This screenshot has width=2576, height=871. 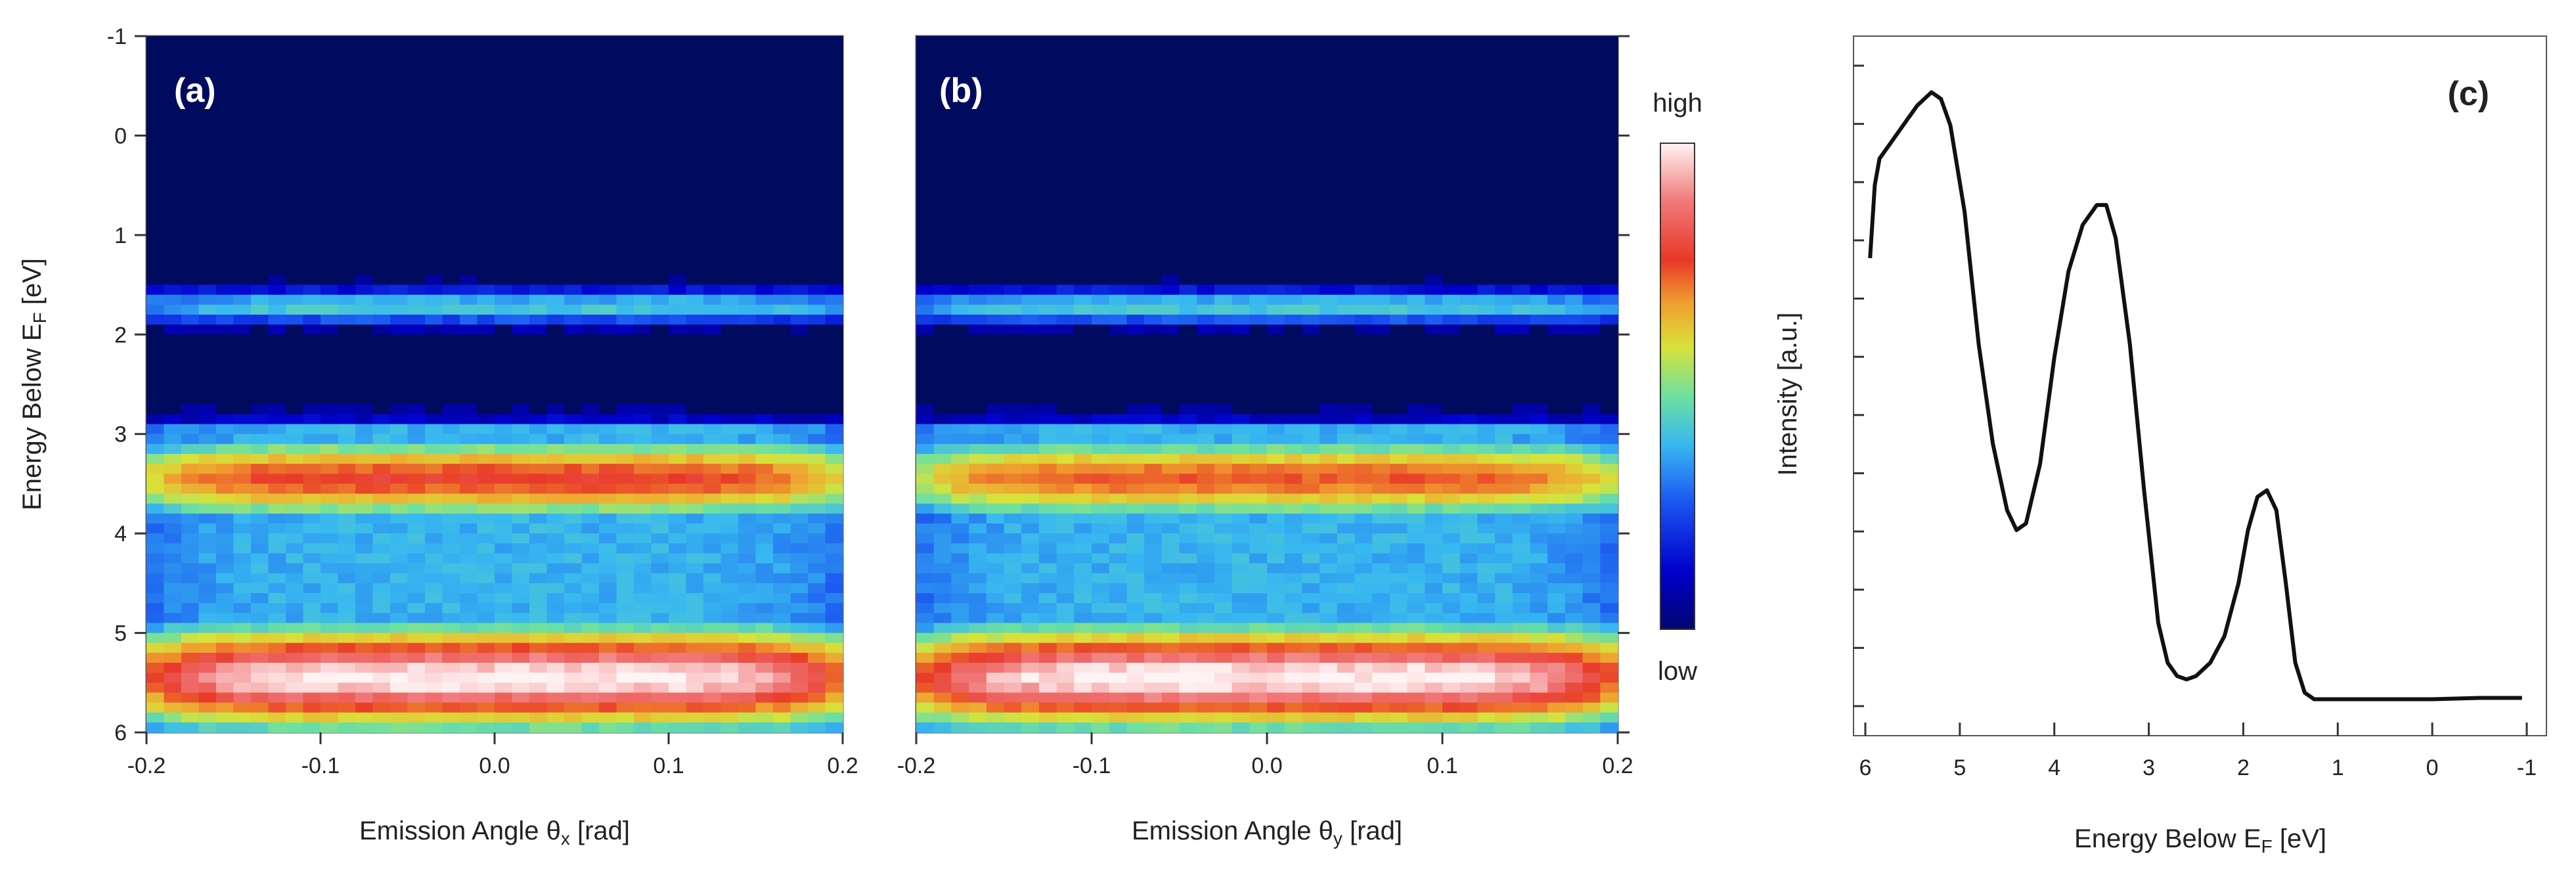 I want to click on y-tick-label: -1, so click(x=117, y=36).